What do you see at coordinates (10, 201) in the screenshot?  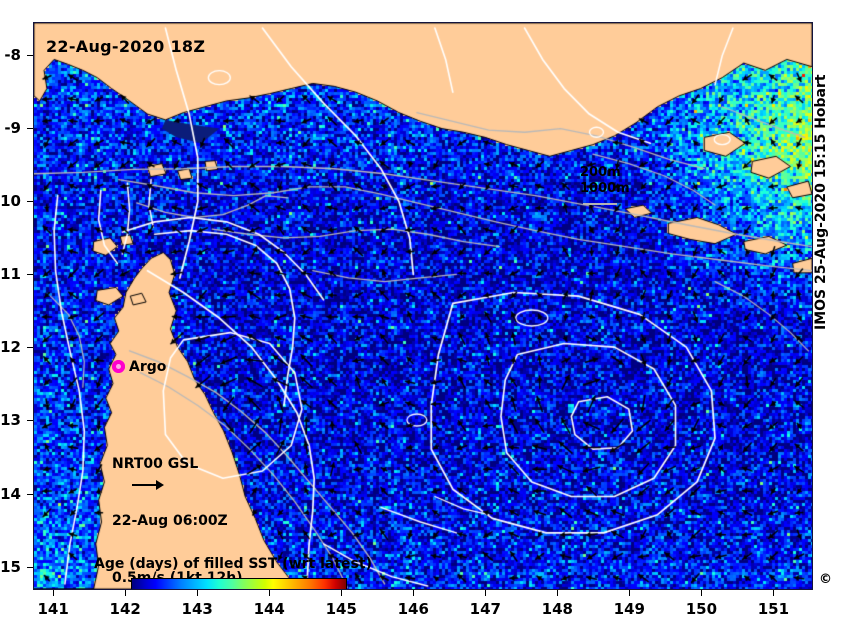 I see `y-tick-label: -10` at bounding box center [10, 201].